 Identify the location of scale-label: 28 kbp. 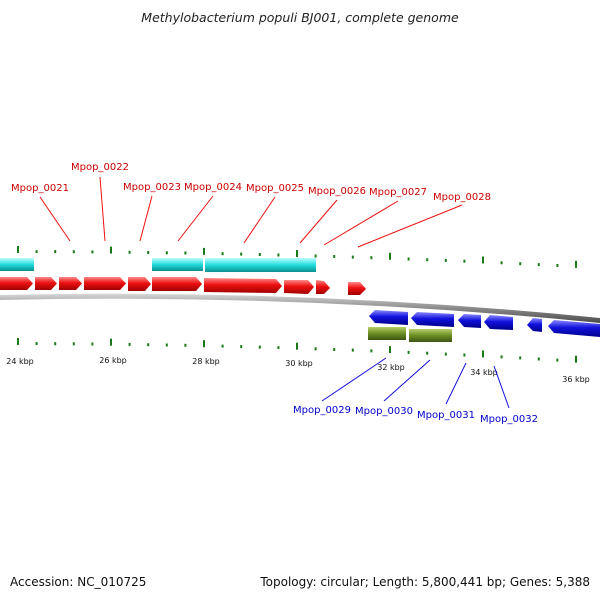
(206, 361).